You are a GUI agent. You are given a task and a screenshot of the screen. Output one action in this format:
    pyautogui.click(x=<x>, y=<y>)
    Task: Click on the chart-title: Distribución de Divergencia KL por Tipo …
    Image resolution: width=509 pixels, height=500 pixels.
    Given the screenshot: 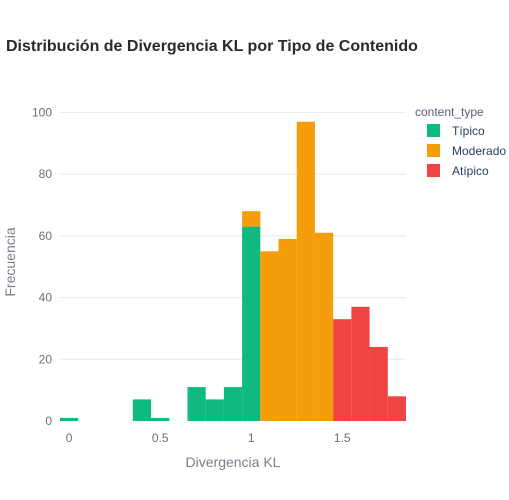 What is the action you would take?
    pyautogui.click(x=212, y=46)
    